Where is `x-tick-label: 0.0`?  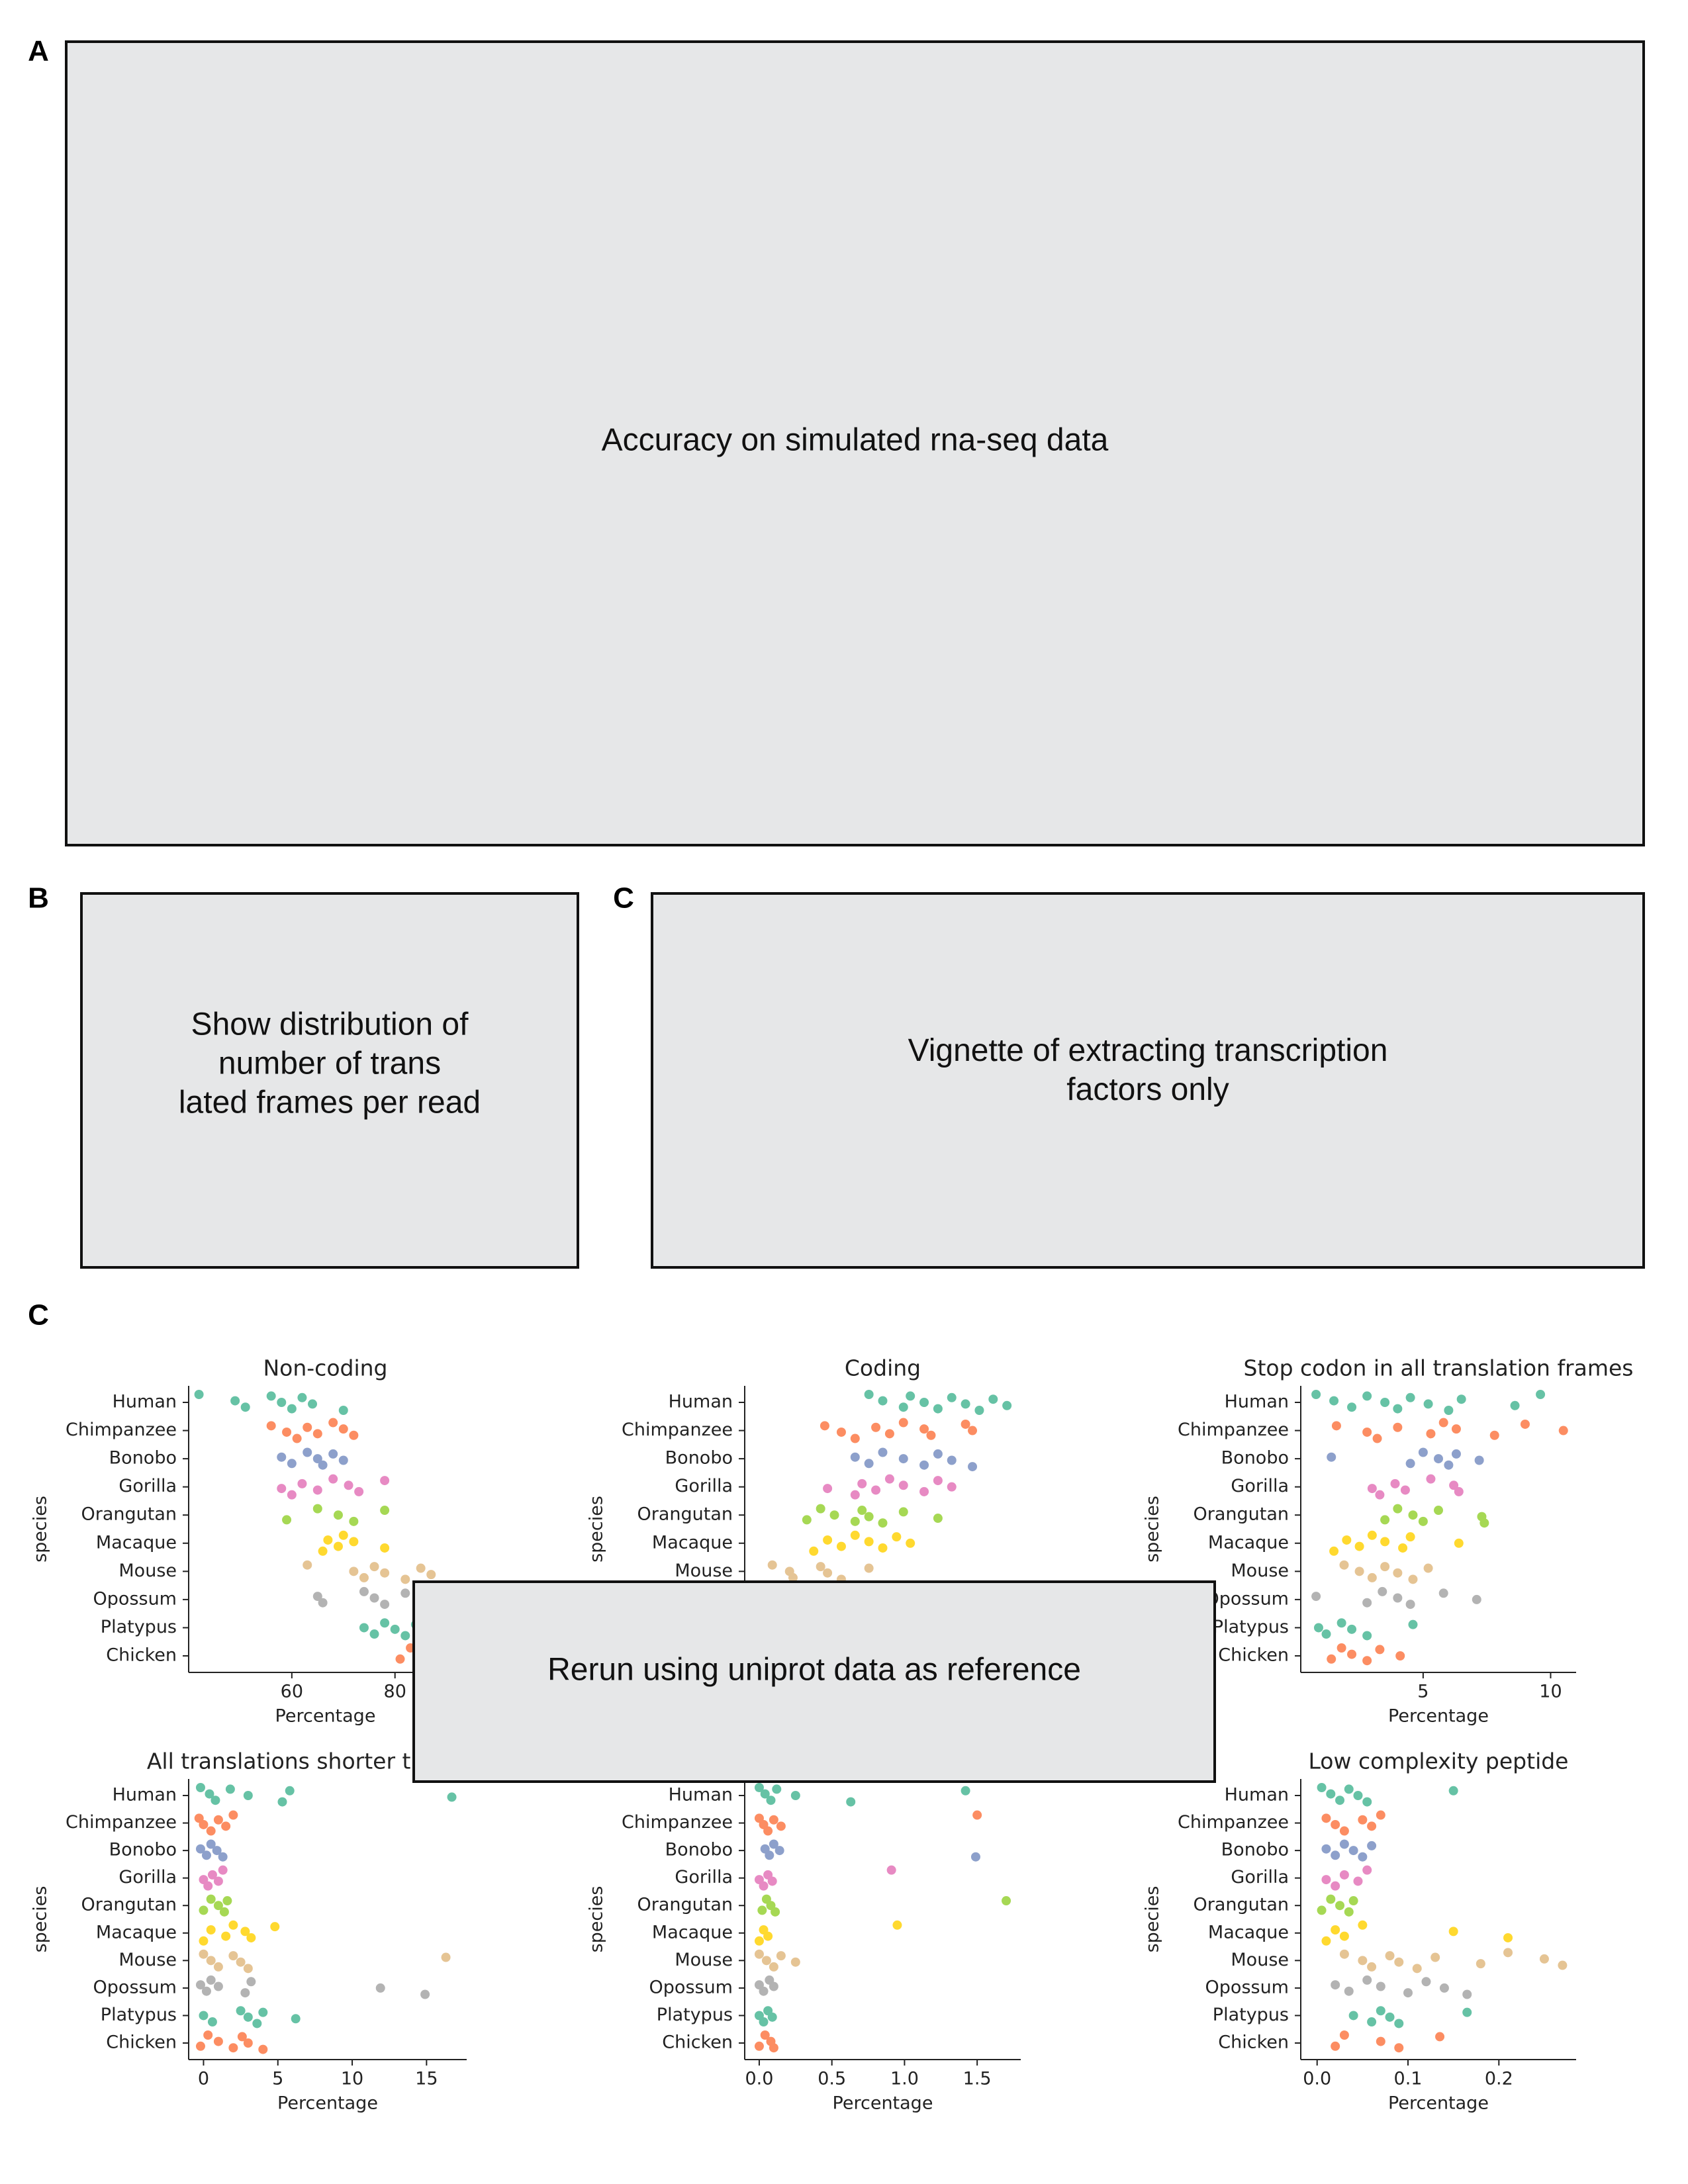
x-tick-label: 0.0 is located at coordinates (759, 2079).